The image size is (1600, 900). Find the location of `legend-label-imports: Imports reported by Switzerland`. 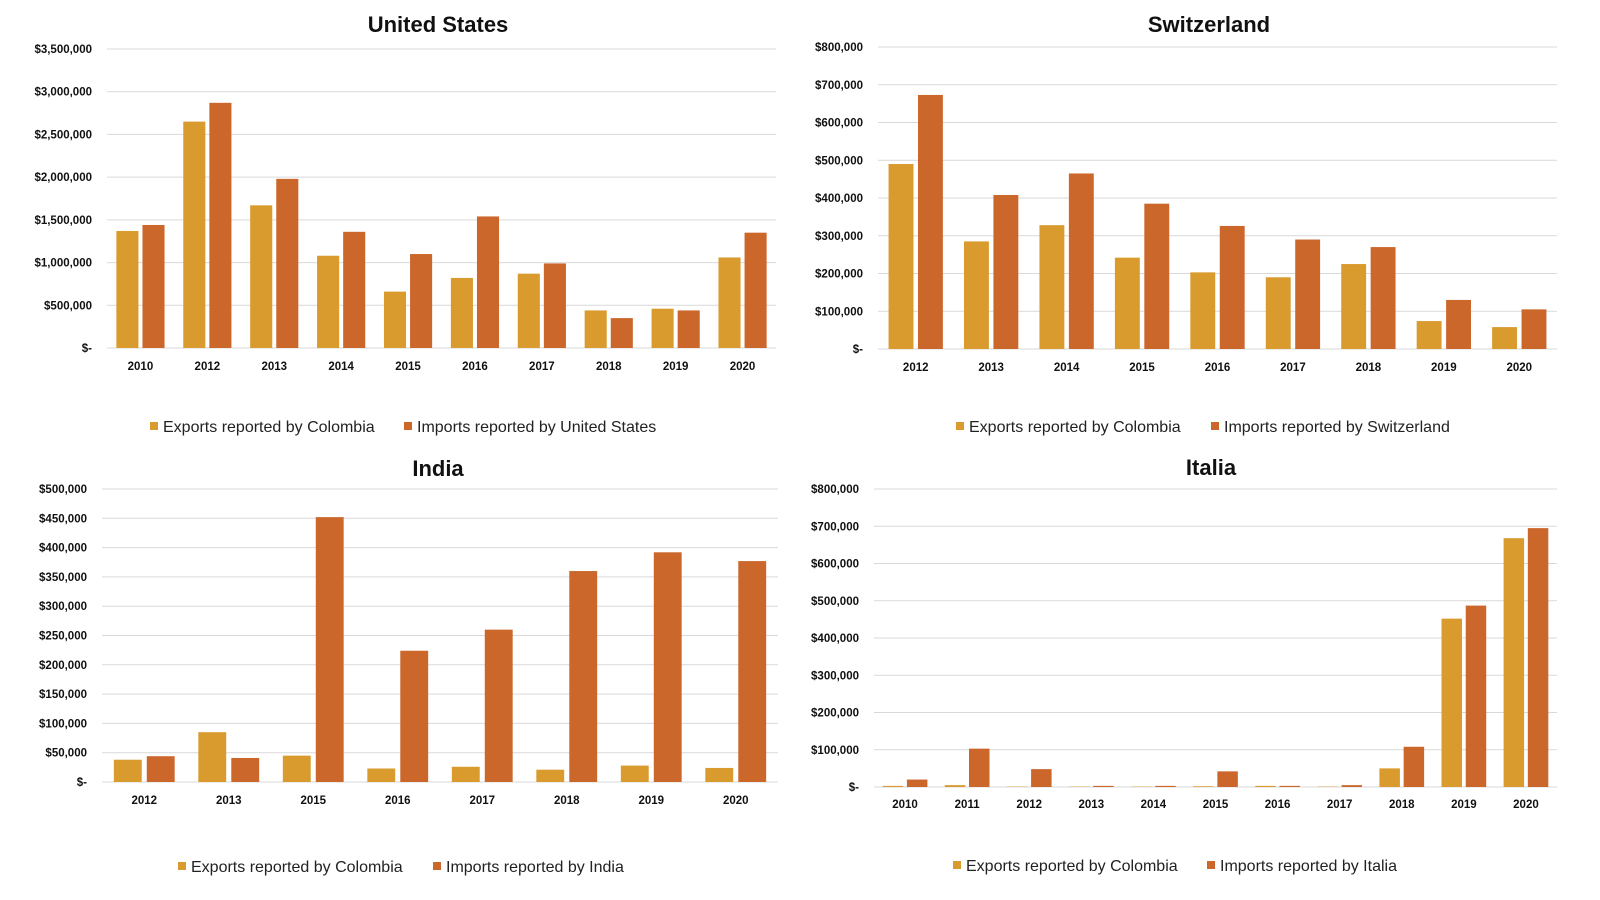

legend-label-imports: Imports reported by Switzerland is located at coordinates (1337, 427).